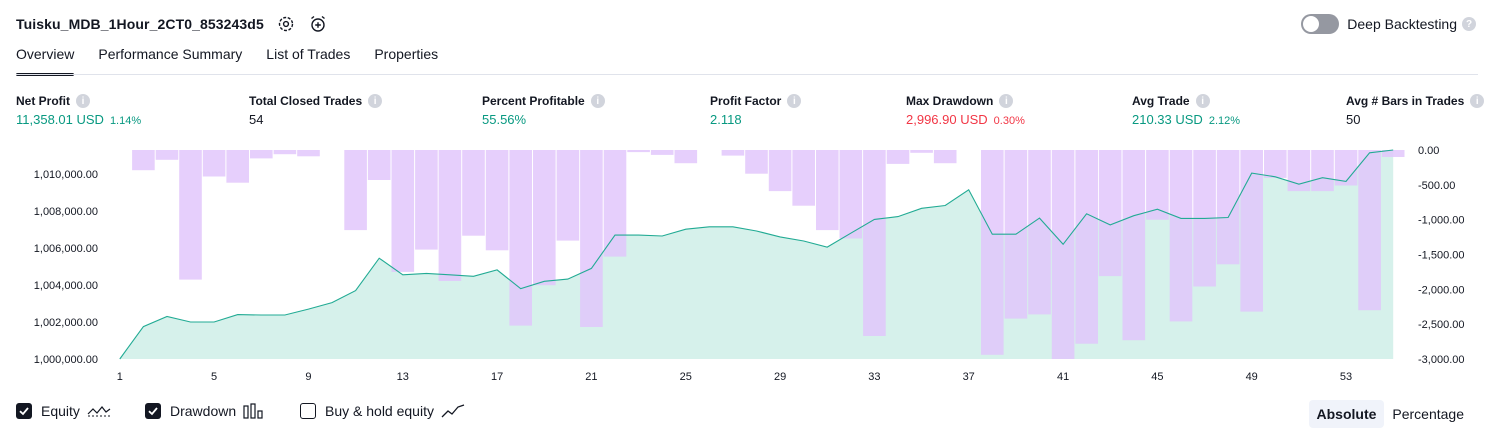 The image size is (1494, 438). What do you see at coordinates (1157, 377) in the screenshot?
I see `x-axis-tick: 45` at bounding box center [1157, 377].